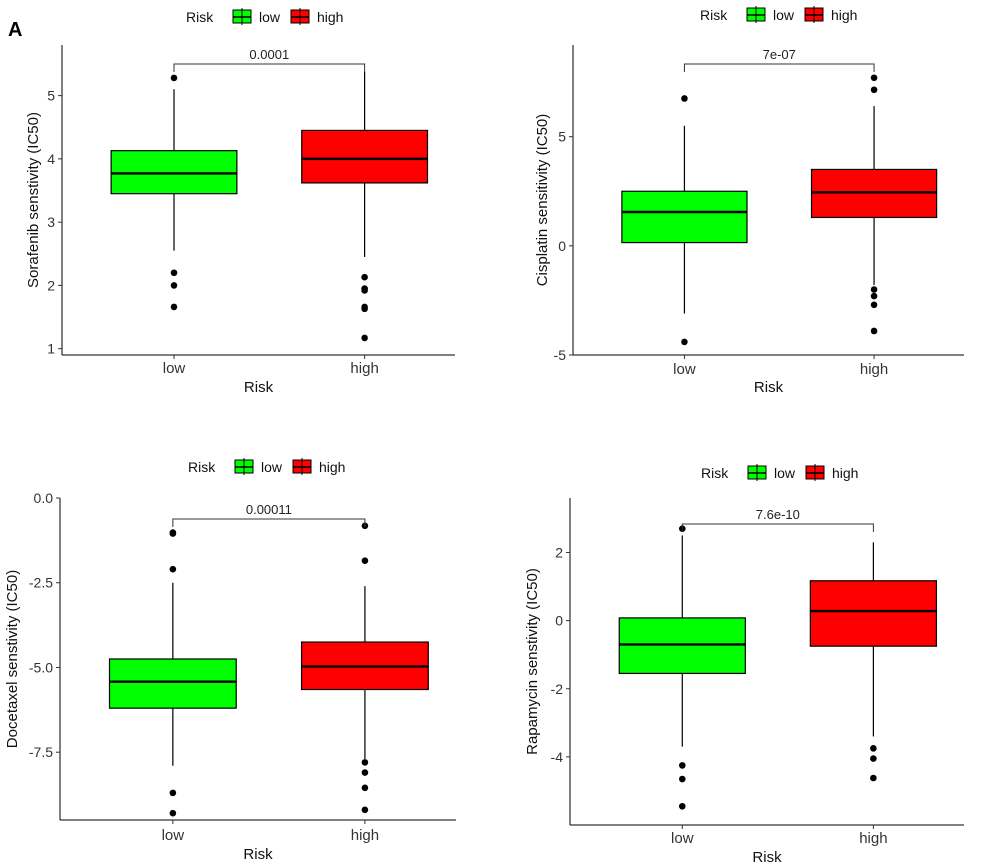 The width and height of the screenshot is (989, 865). I want to click on y-tick-label: 0.0, so click(44, 498).